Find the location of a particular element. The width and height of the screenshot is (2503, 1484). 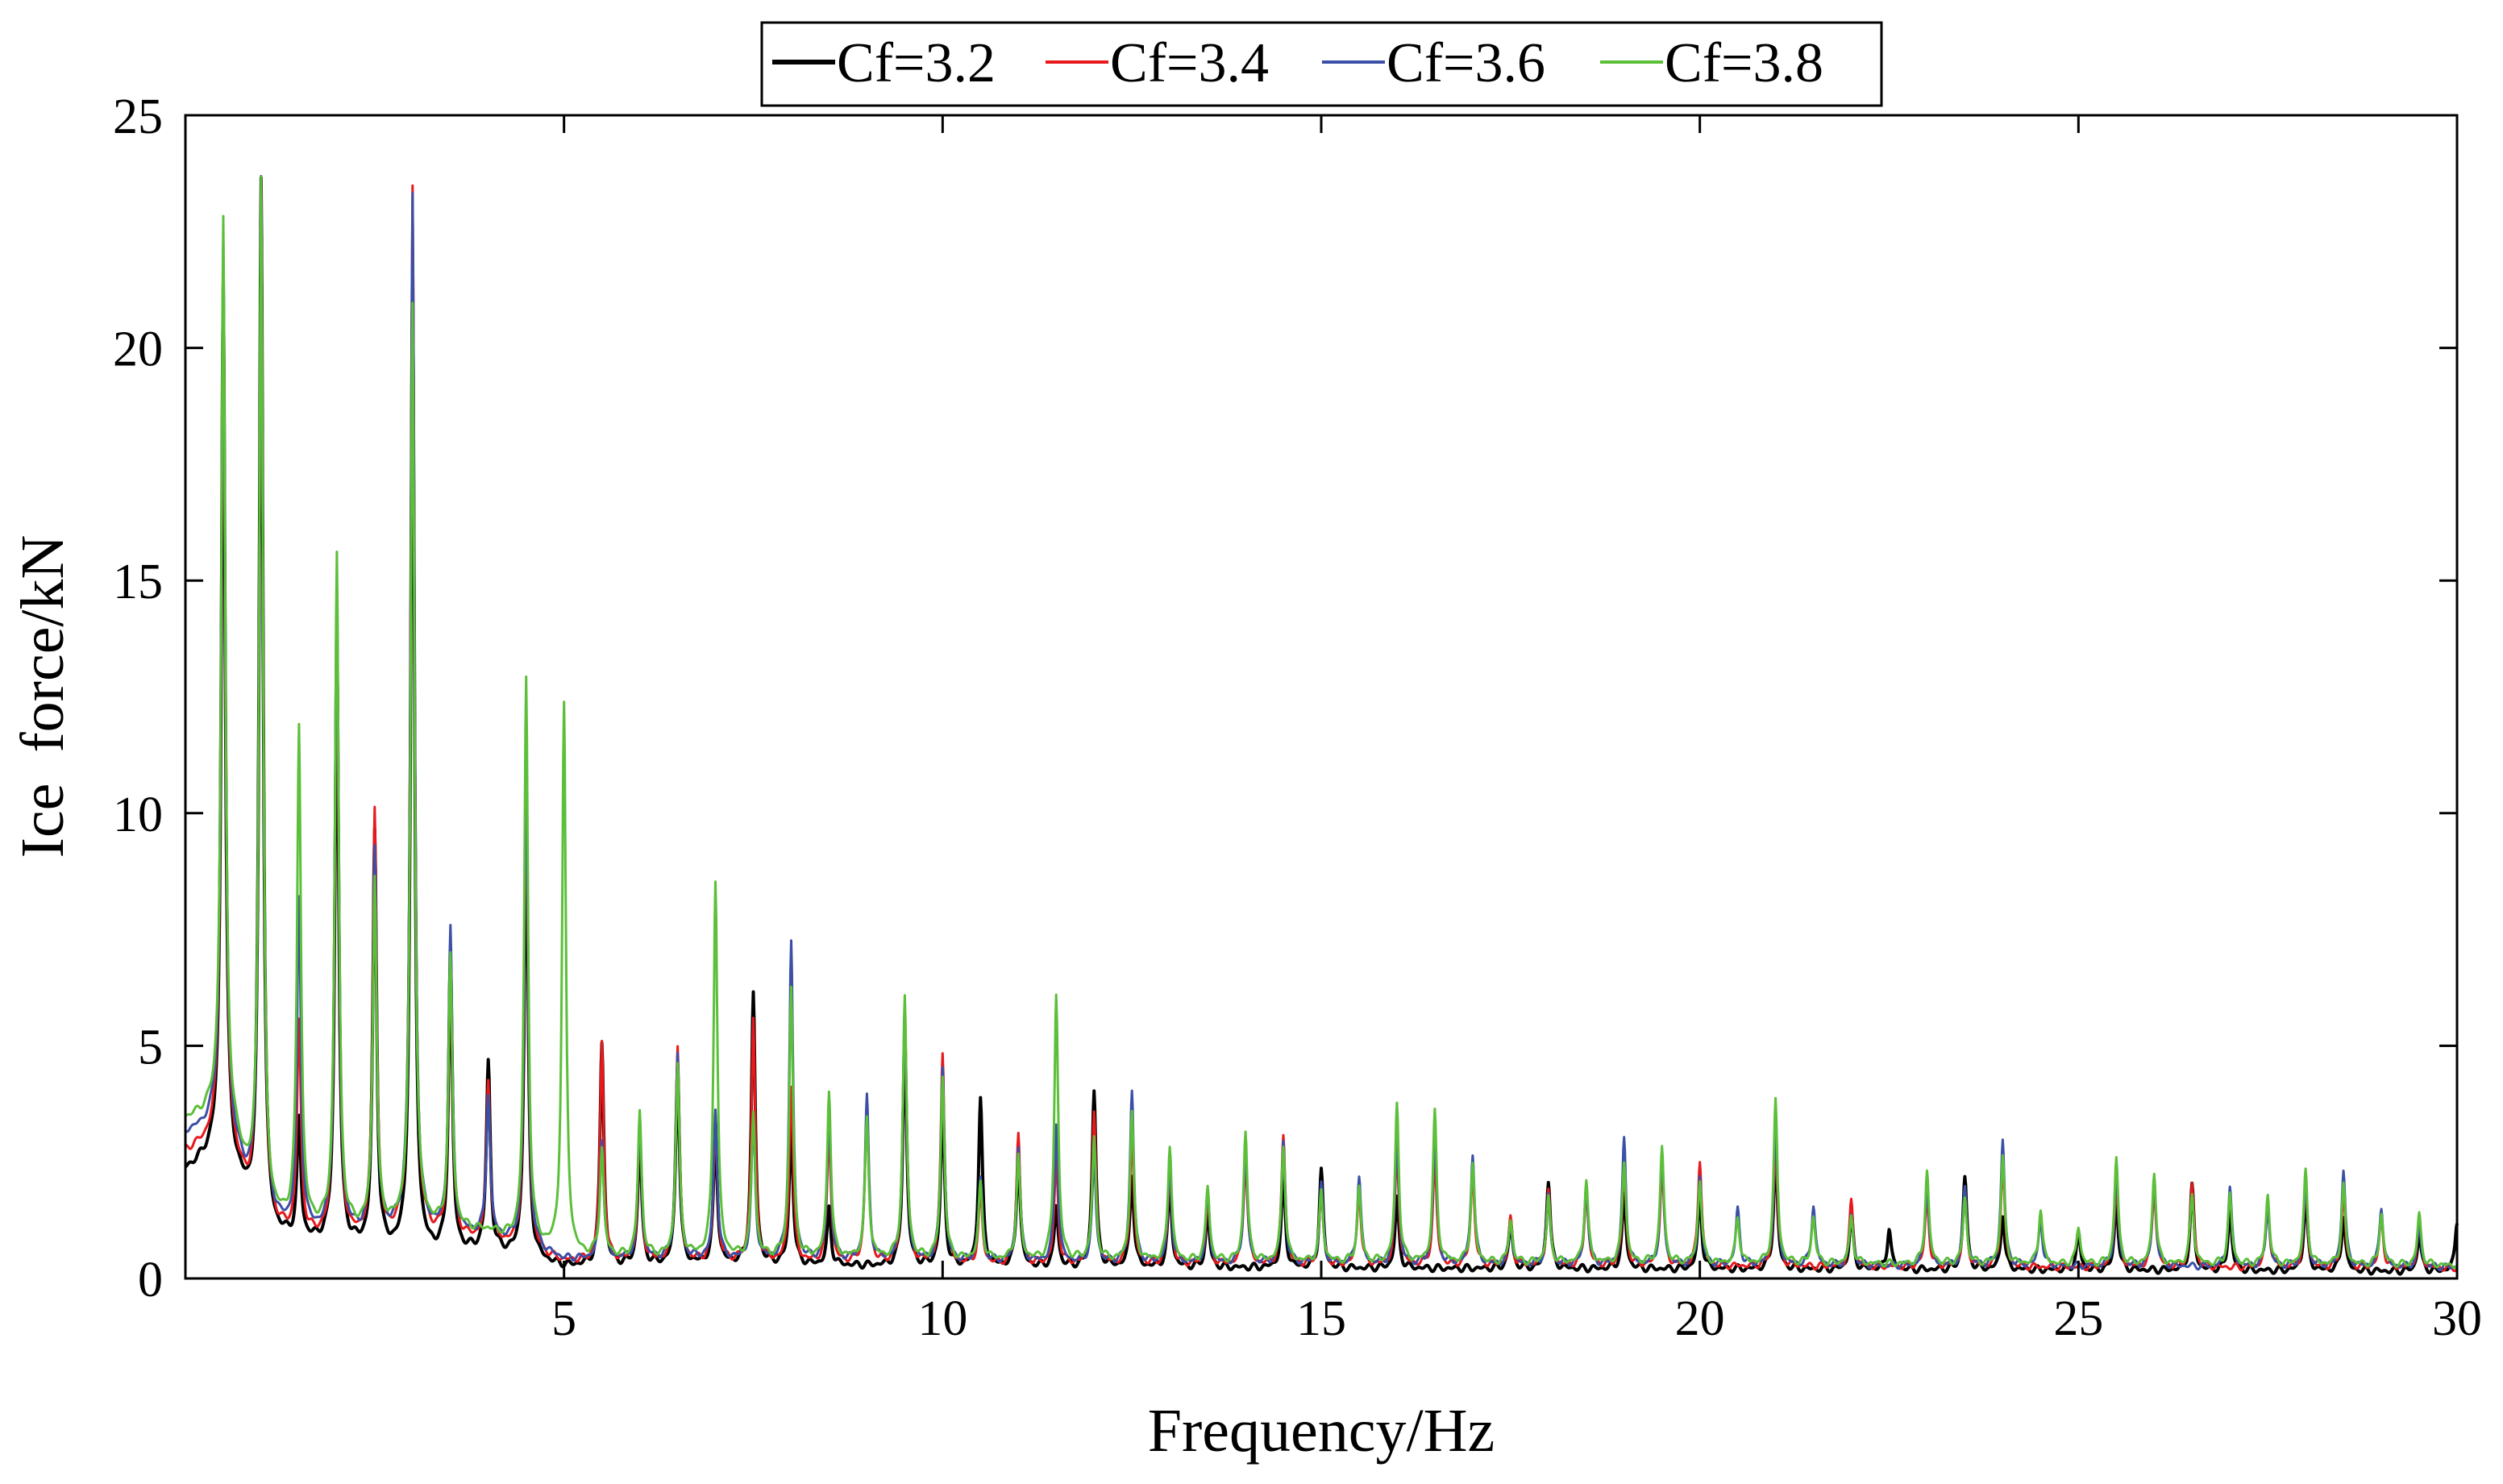

legend-label-4: Cf=3.8 is located at coordinates (1744, 63).